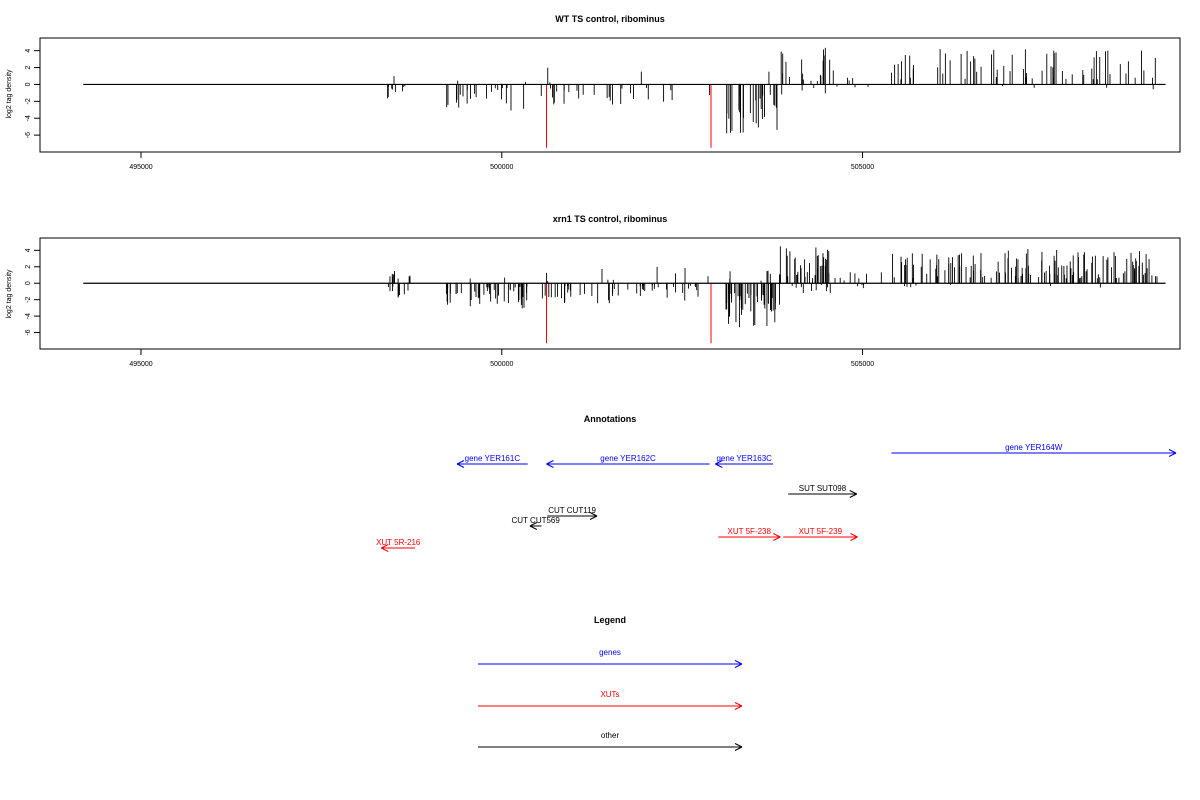 This screenshot has height=800, width=1200. Describe the element at coordinates (744, 458) in the screenshot. I see `annotation-label: gene YER163C` at that location.